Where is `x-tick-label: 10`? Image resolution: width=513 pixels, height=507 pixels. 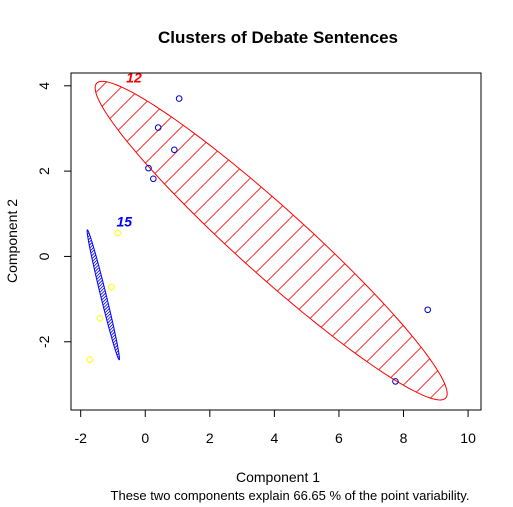
x-tick-label: 10 is located at coordinates (468, 438).